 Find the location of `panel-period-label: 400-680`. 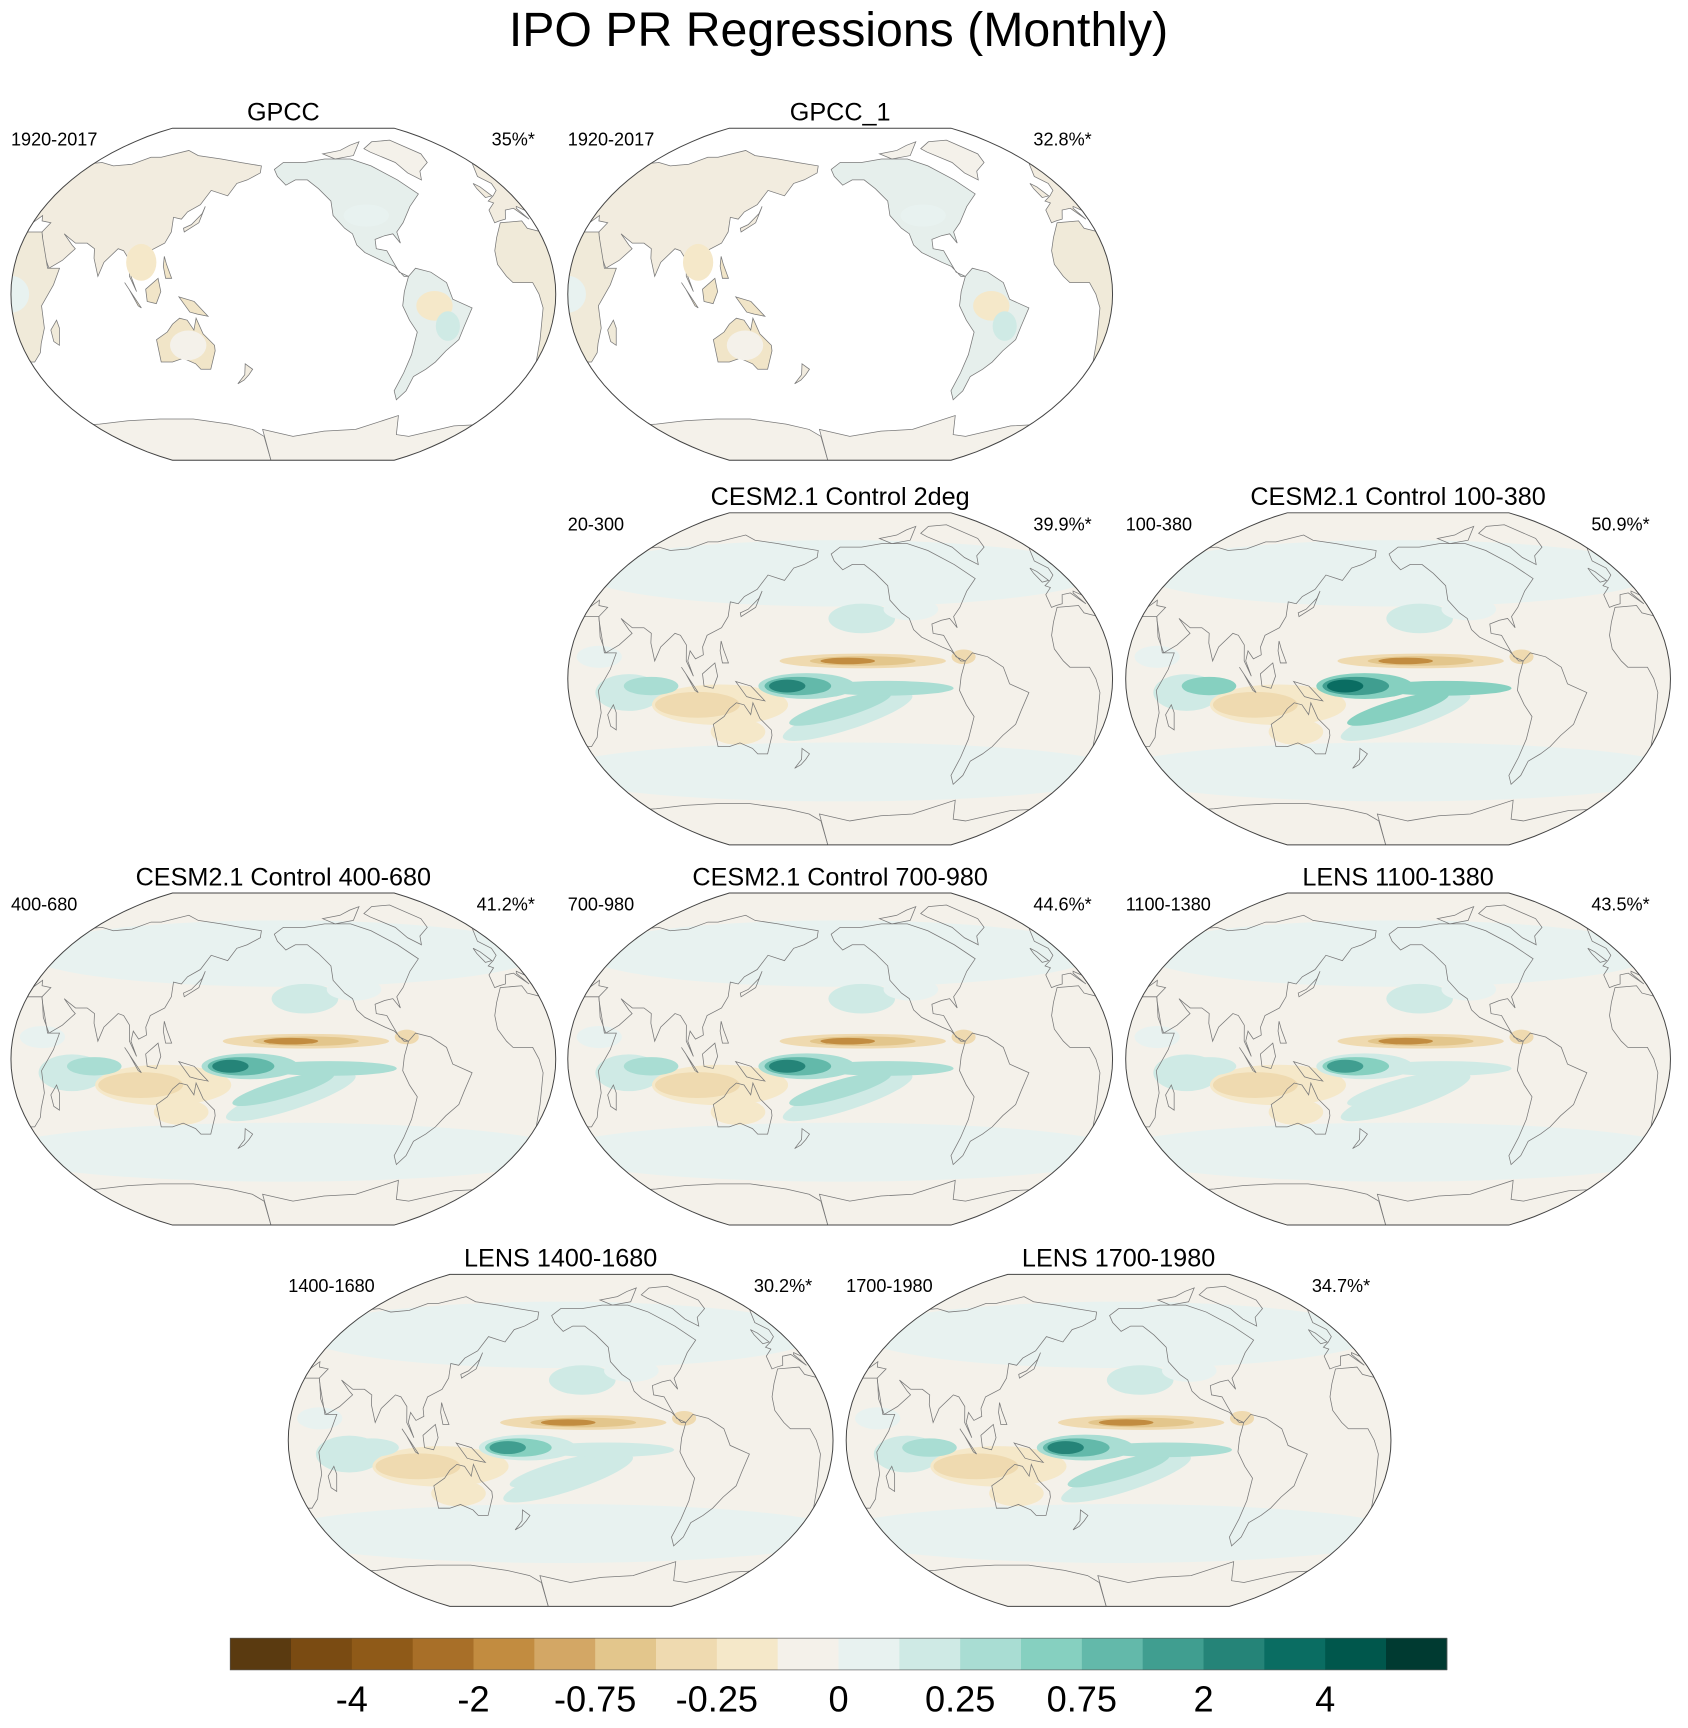

panel-period-label: 400-680 is located at coordinates (44, 905).